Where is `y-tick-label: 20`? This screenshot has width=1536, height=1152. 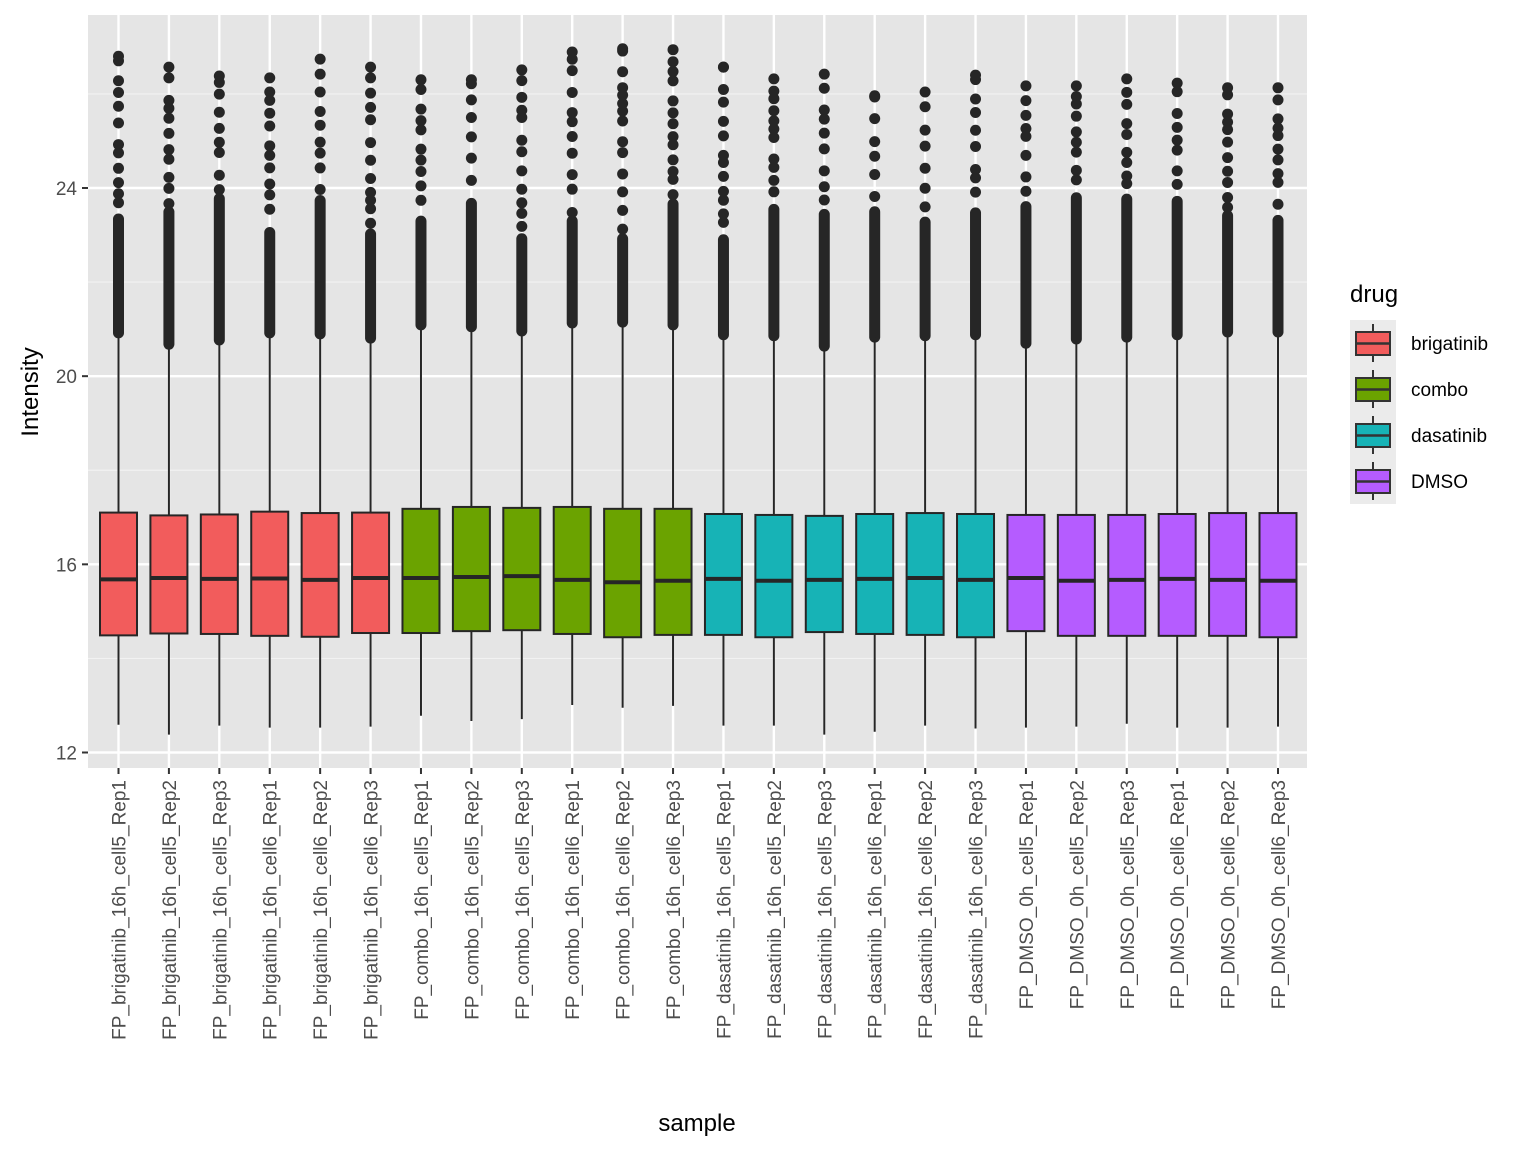 y-tick-label: 20 is located at coordinates (66, 377).